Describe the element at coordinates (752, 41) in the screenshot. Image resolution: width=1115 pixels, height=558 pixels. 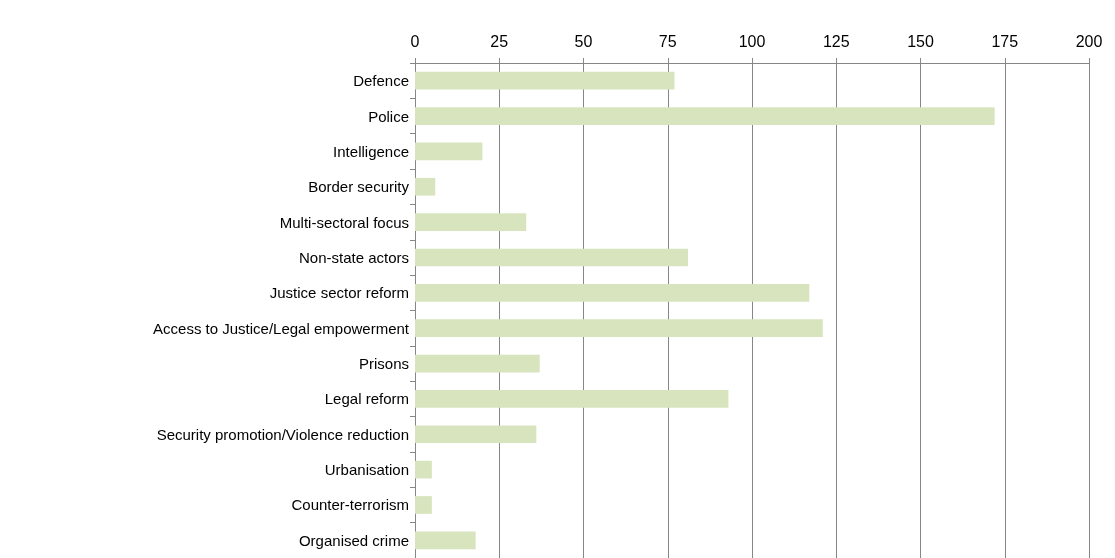
I see `x-tick-label: 100` at that location.